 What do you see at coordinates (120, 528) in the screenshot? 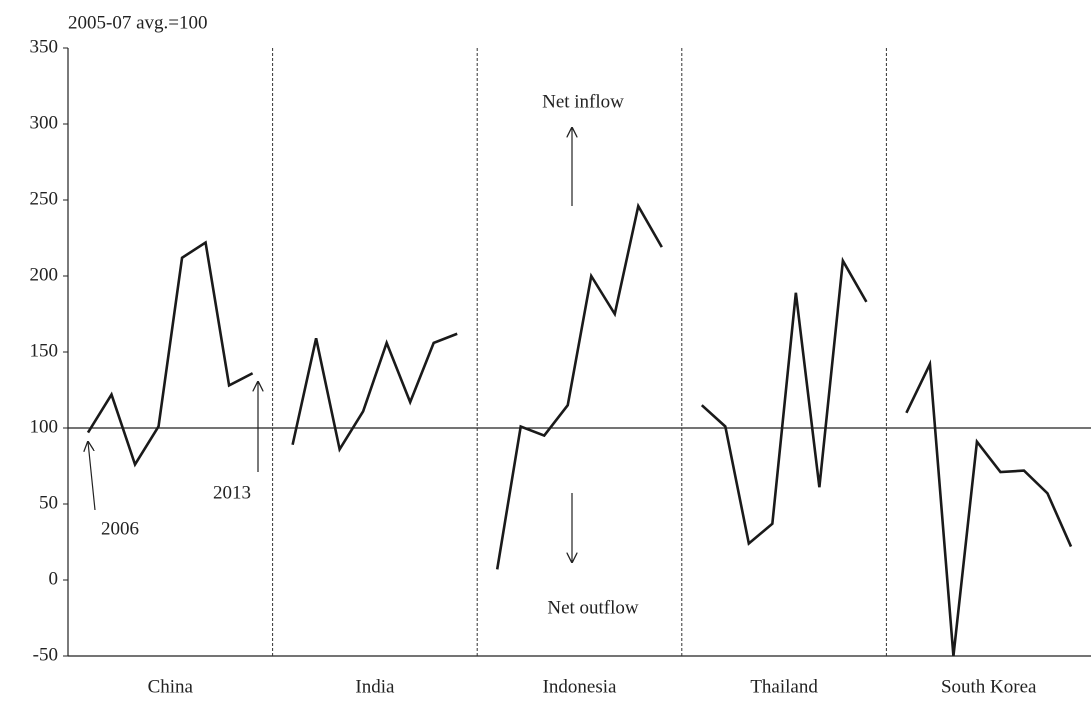
I see `annotation: 2006` at bounding box center [120, 528].